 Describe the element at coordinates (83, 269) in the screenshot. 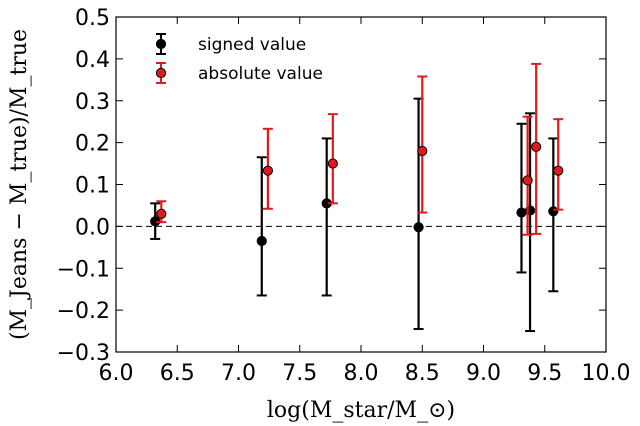

I see `y-tick-label: −0.1` at that location.